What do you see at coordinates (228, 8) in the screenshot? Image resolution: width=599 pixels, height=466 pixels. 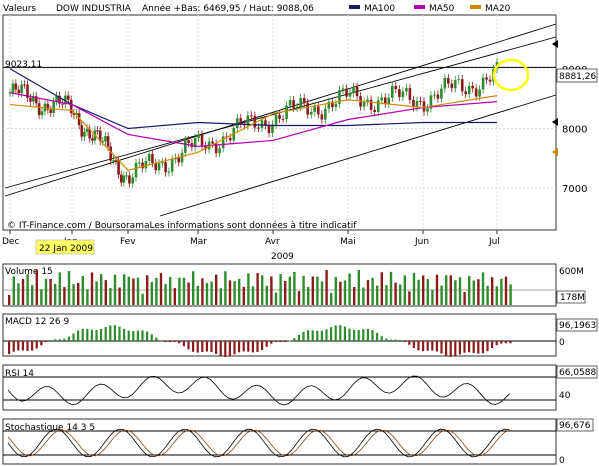 I see `header-stats: Année +Bas: 6469,95 / Haut: 9088,06` at bounding box center [228, 8].